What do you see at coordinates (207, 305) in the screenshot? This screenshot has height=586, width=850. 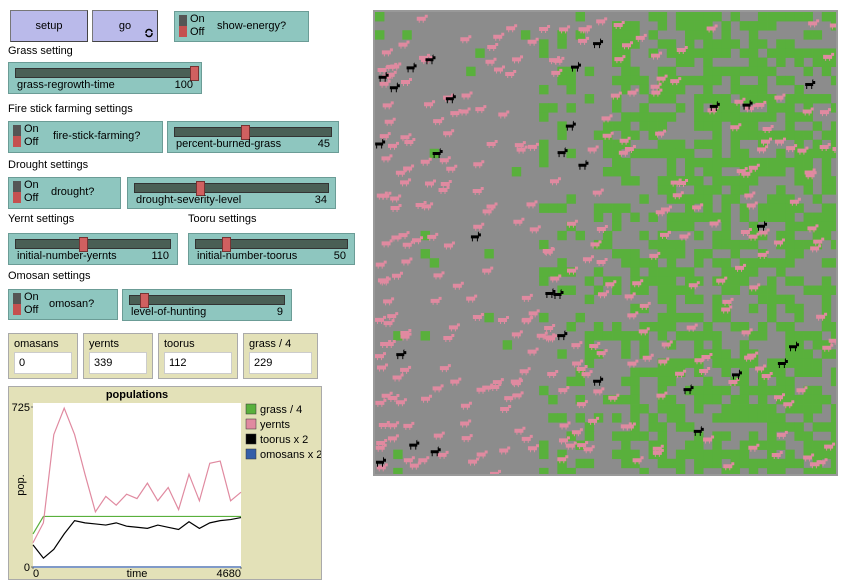 I see `slider: level-of-hunting 9` at bounding box center [207, 305].